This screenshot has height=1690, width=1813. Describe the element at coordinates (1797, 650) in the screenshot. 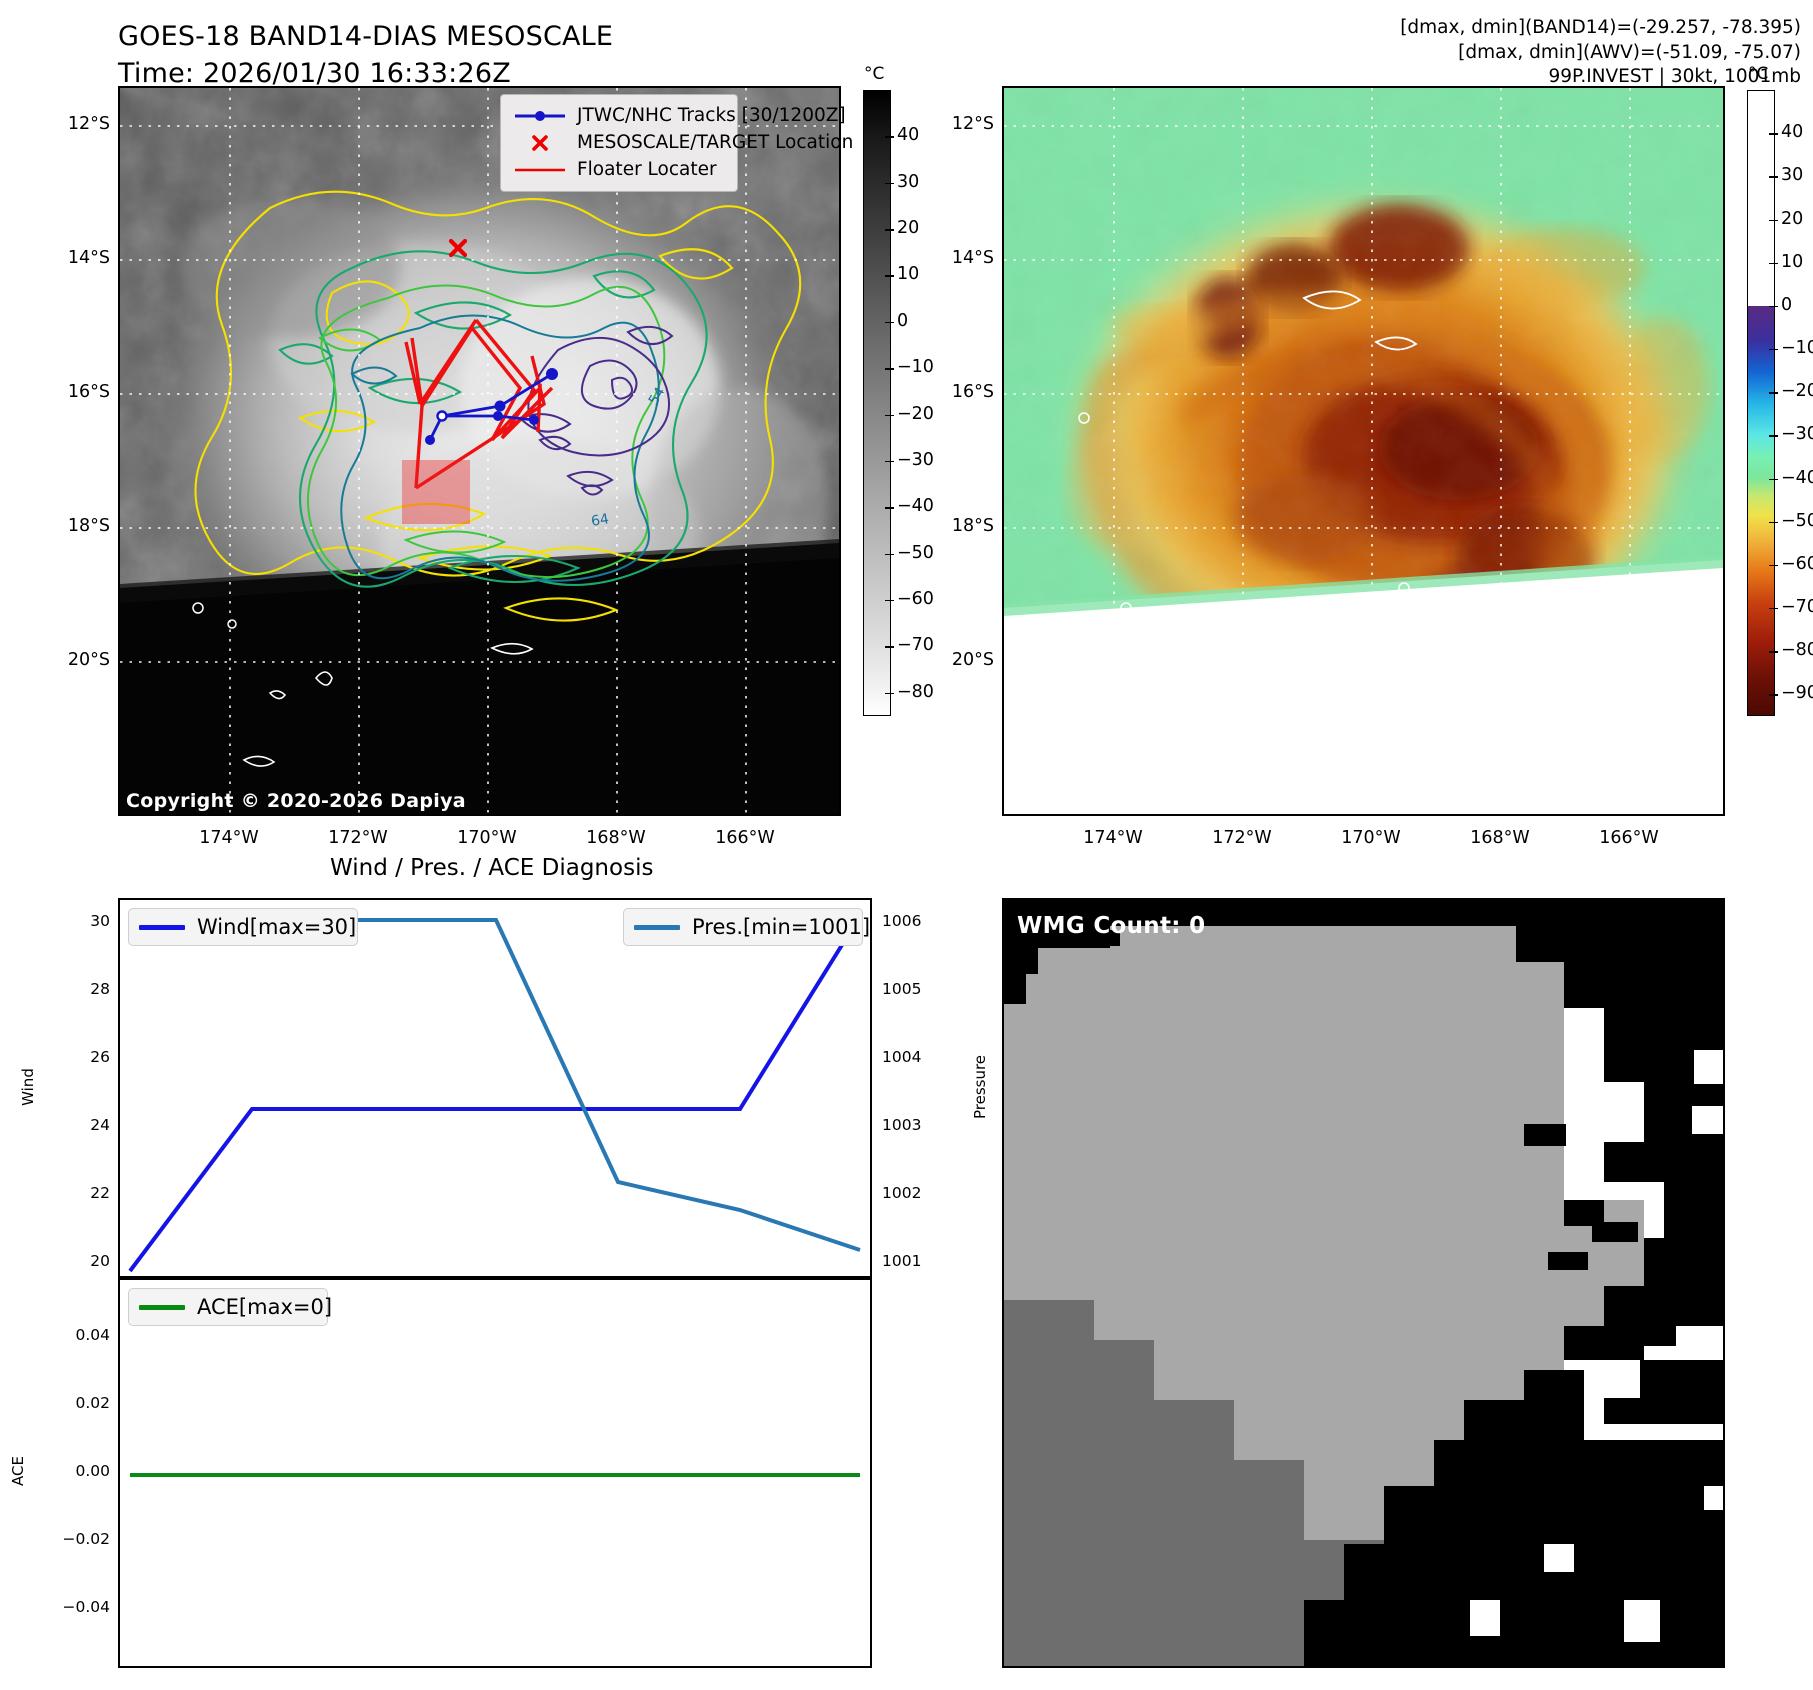

I see `colorbar-right-tick-12: −80` at that location.